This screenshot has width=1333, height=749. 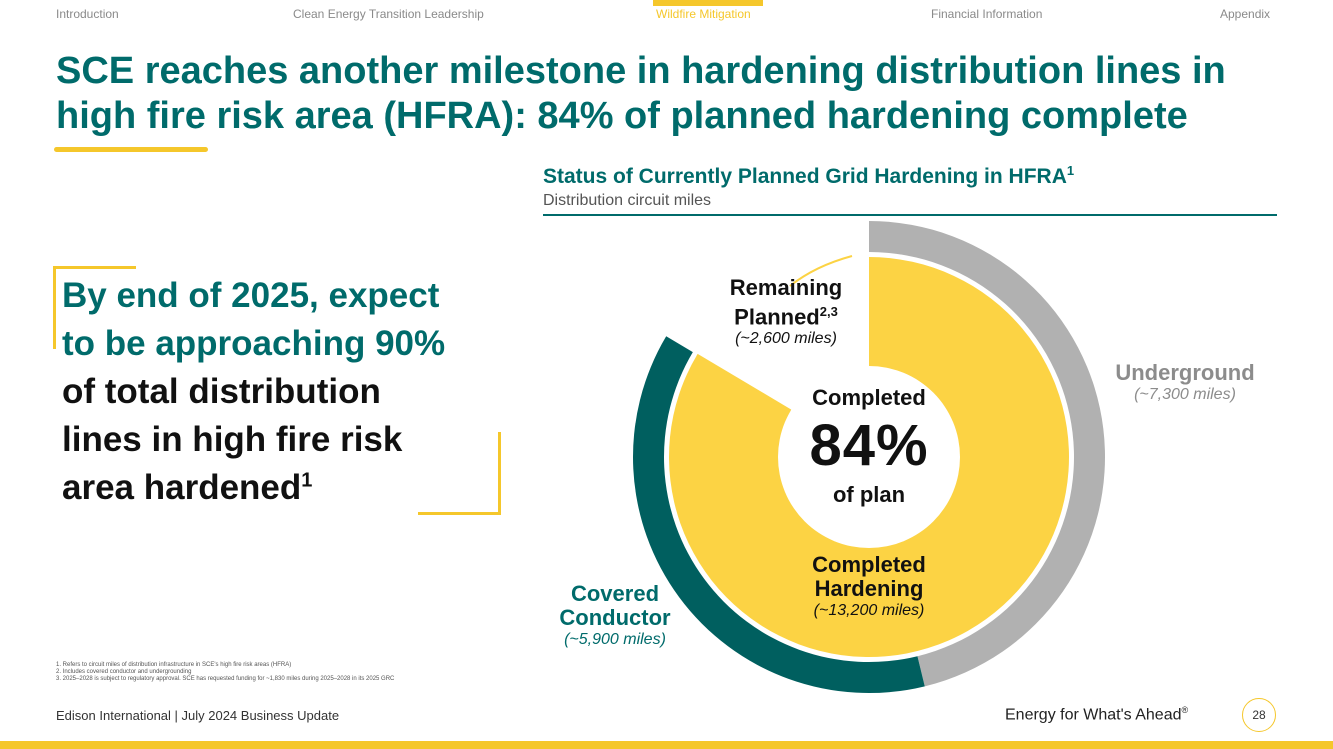 I want to click on label-completed-line-2: Hardening, so click(x=869, y=588).